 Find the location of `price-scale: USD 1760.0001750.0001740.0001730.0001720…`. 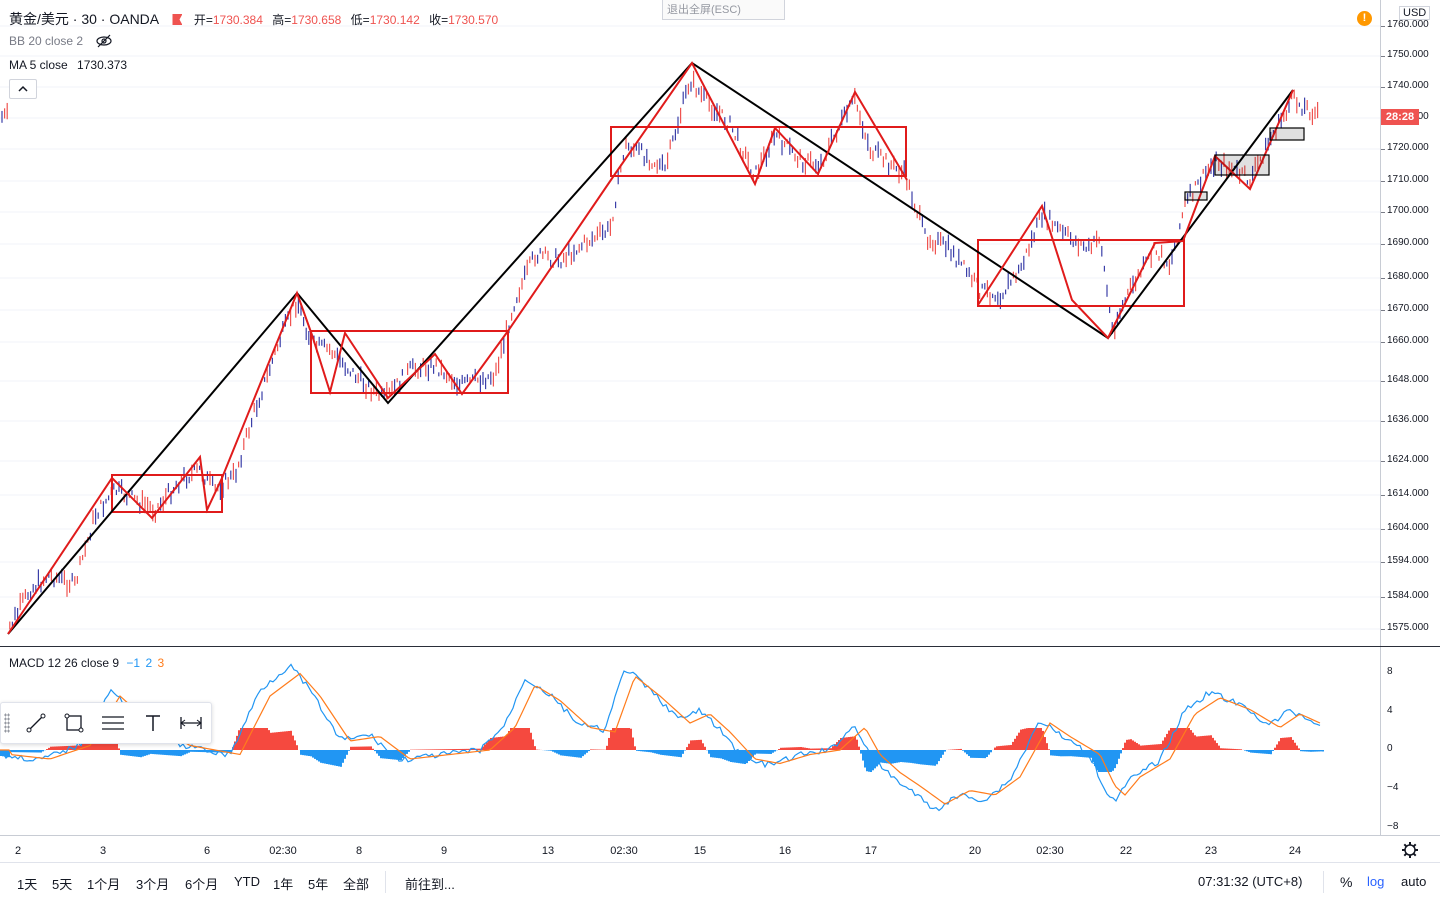

price-scale: USD 1760.0001750.0001740.0001730.0001720… is located at coordinates (1410, 323).